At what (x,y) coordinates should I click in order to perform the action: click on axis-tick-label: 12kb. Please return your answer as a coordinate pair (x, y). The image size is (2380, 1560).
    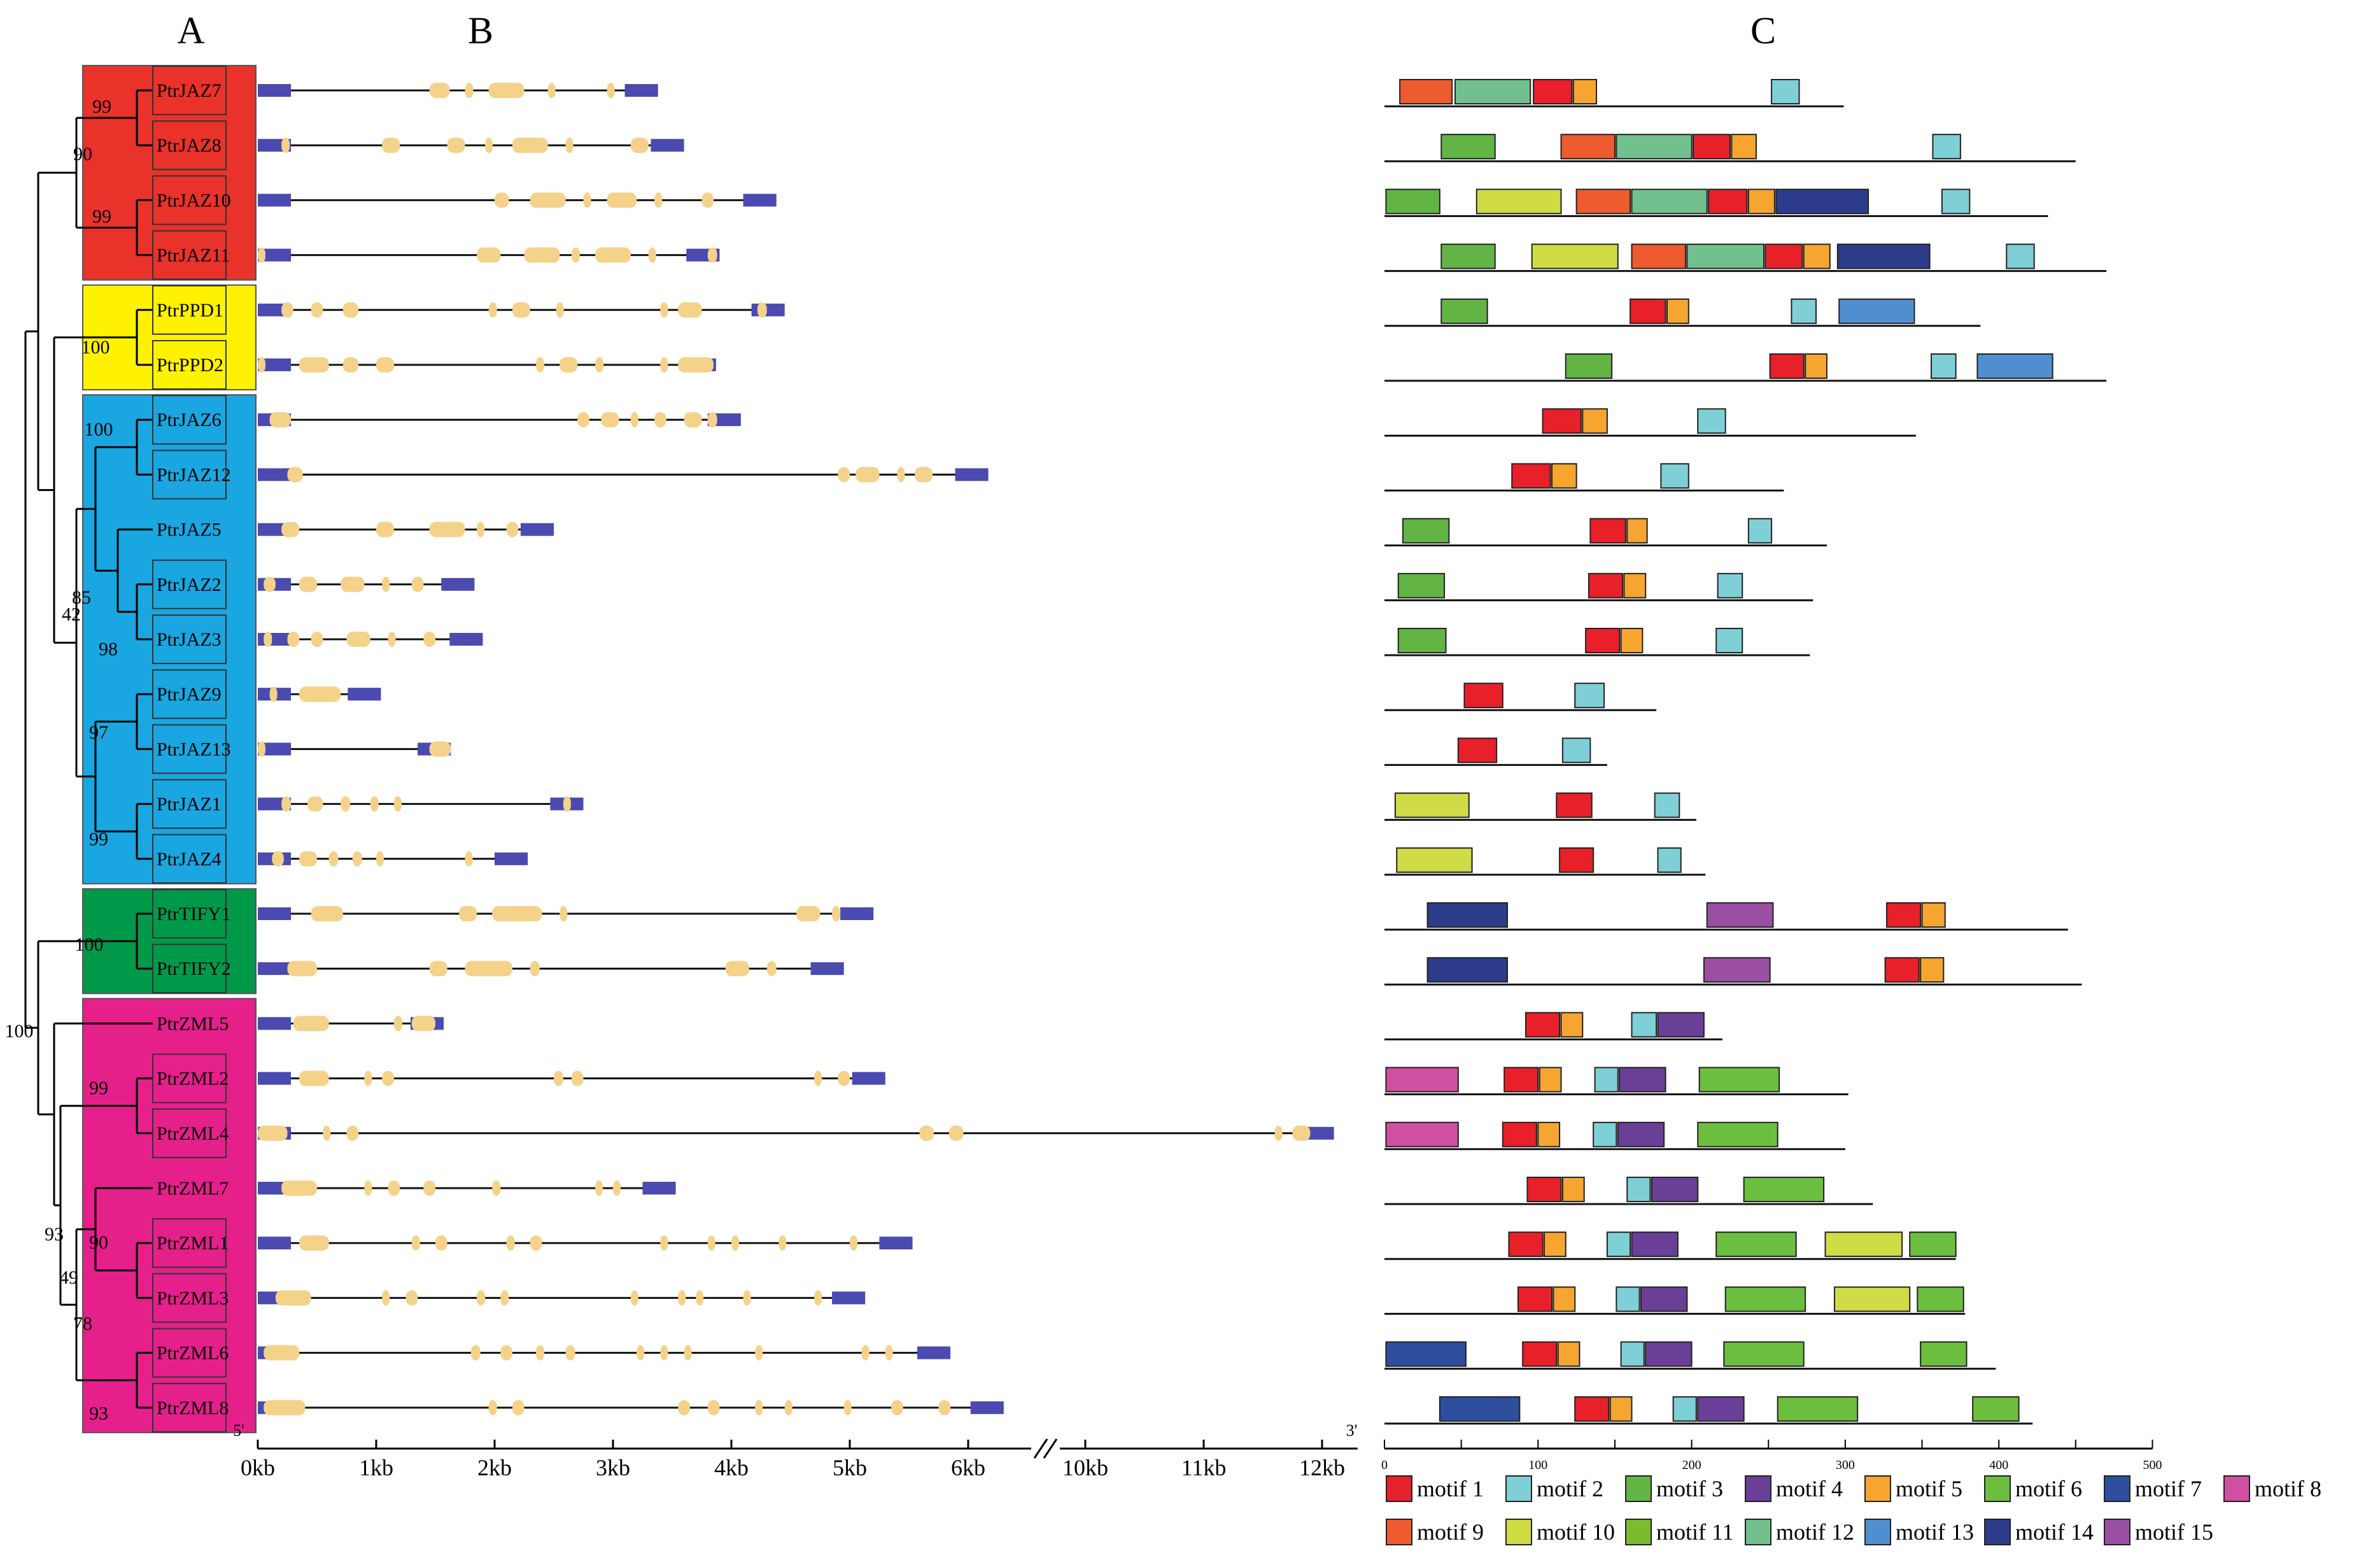
    Looking at the image, I should click on (1322, 1467).